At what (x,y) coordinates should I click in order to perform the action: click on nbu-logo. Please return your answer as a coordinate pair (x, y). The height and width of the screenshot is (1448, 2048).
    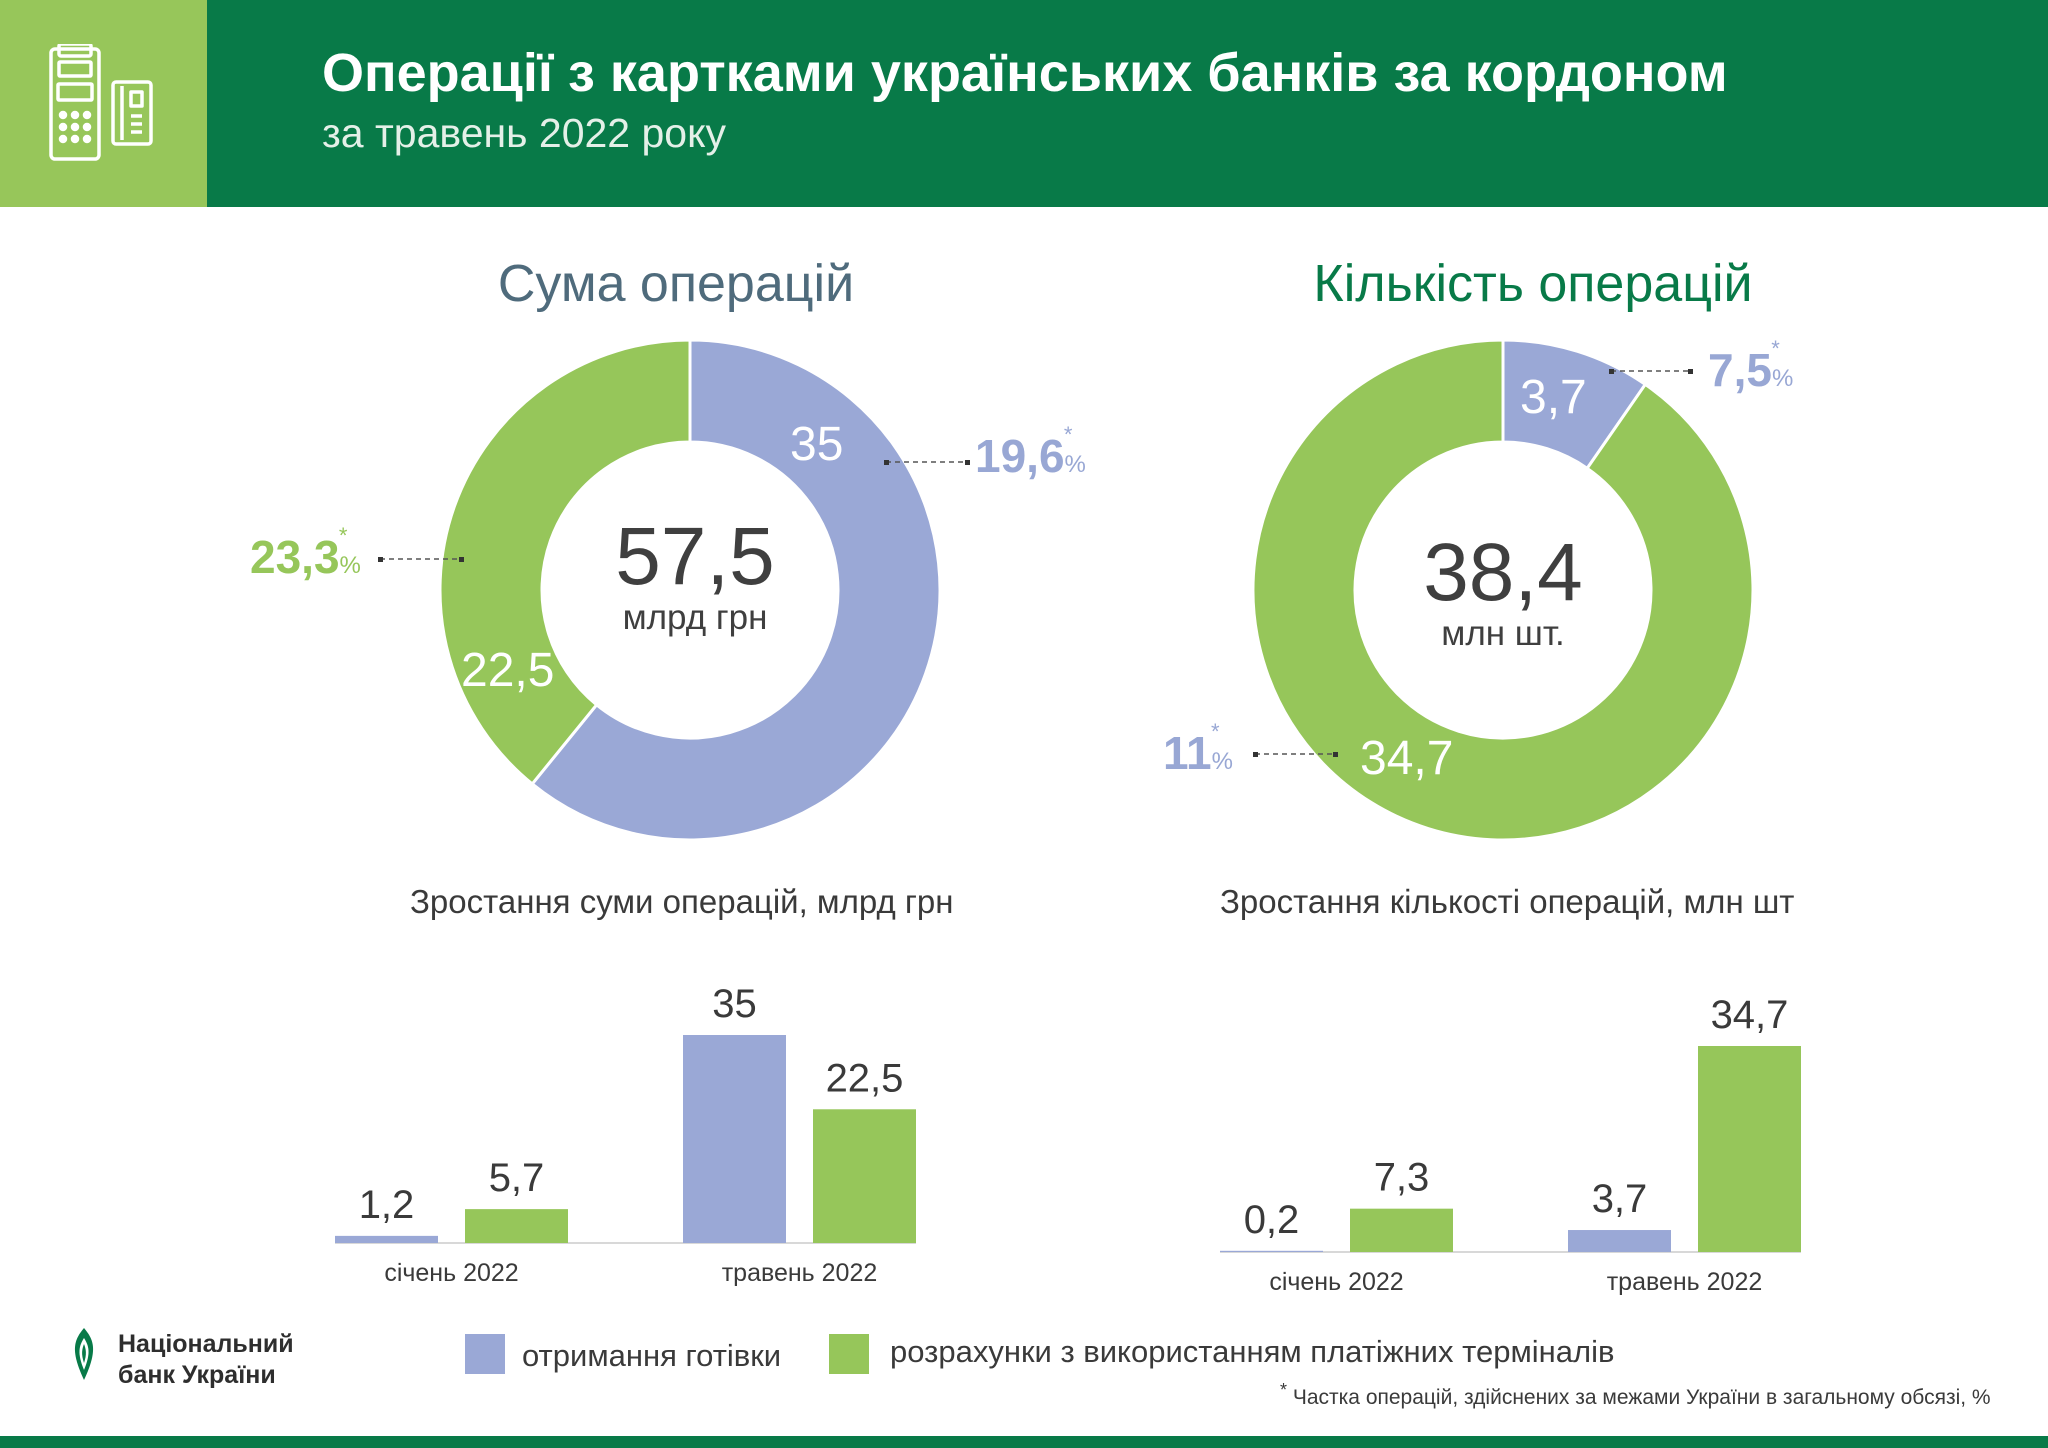
    Looking at the image, I should click on (84, 1356).